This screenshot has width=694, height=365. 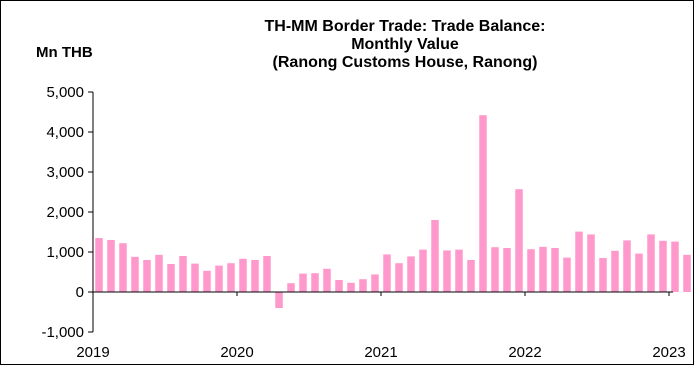 What do you see at coordinates (524, 352) in the screenshot?
I see `x-tick-label: 2022` at bounding box center [524, 352].